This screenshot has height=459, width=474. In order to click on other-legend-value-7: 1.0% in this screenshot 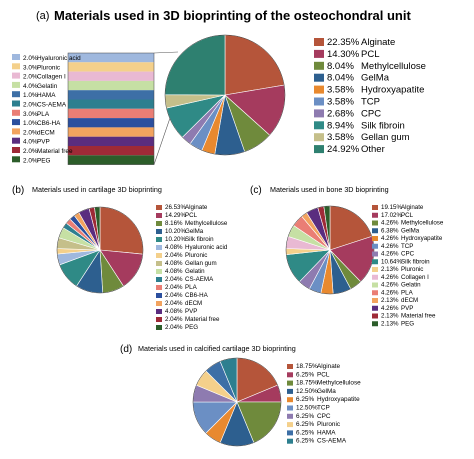, I will do `click(30, 123)`.